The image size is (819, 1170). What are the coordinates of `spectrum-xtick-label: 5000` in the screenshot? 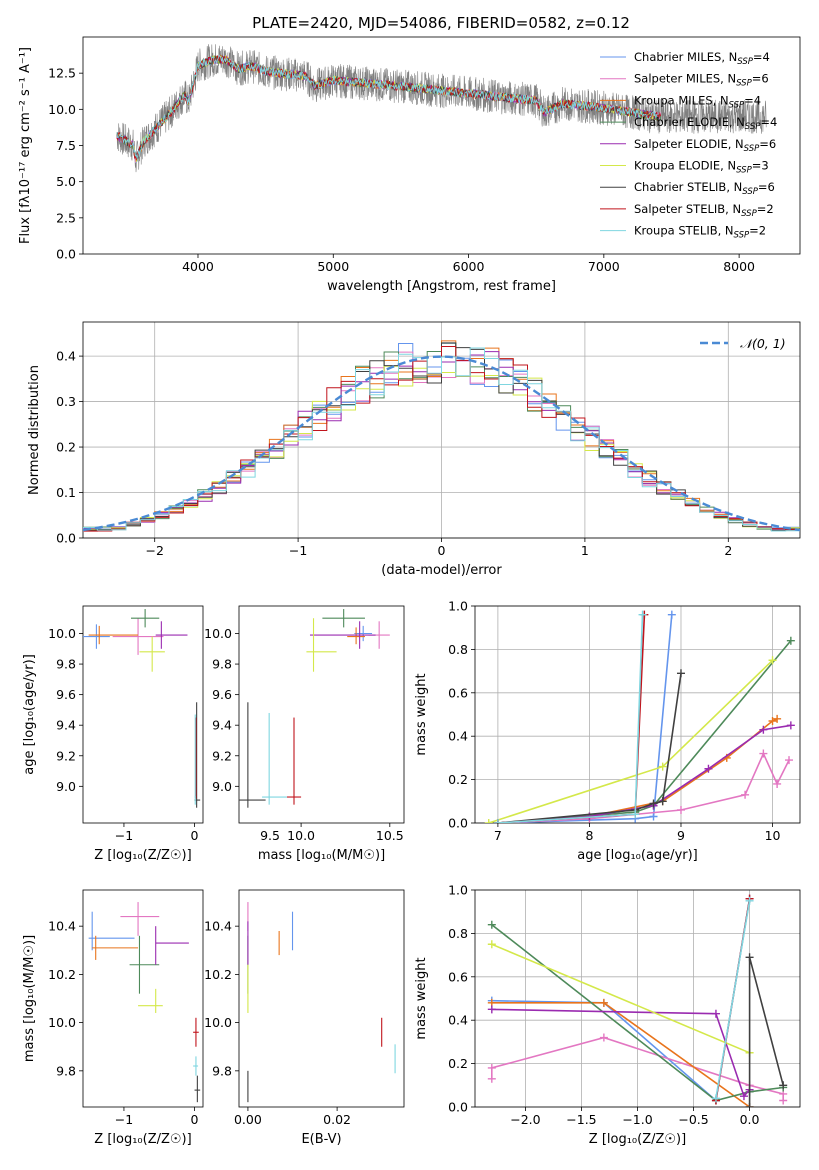 It's located at (333, 266).